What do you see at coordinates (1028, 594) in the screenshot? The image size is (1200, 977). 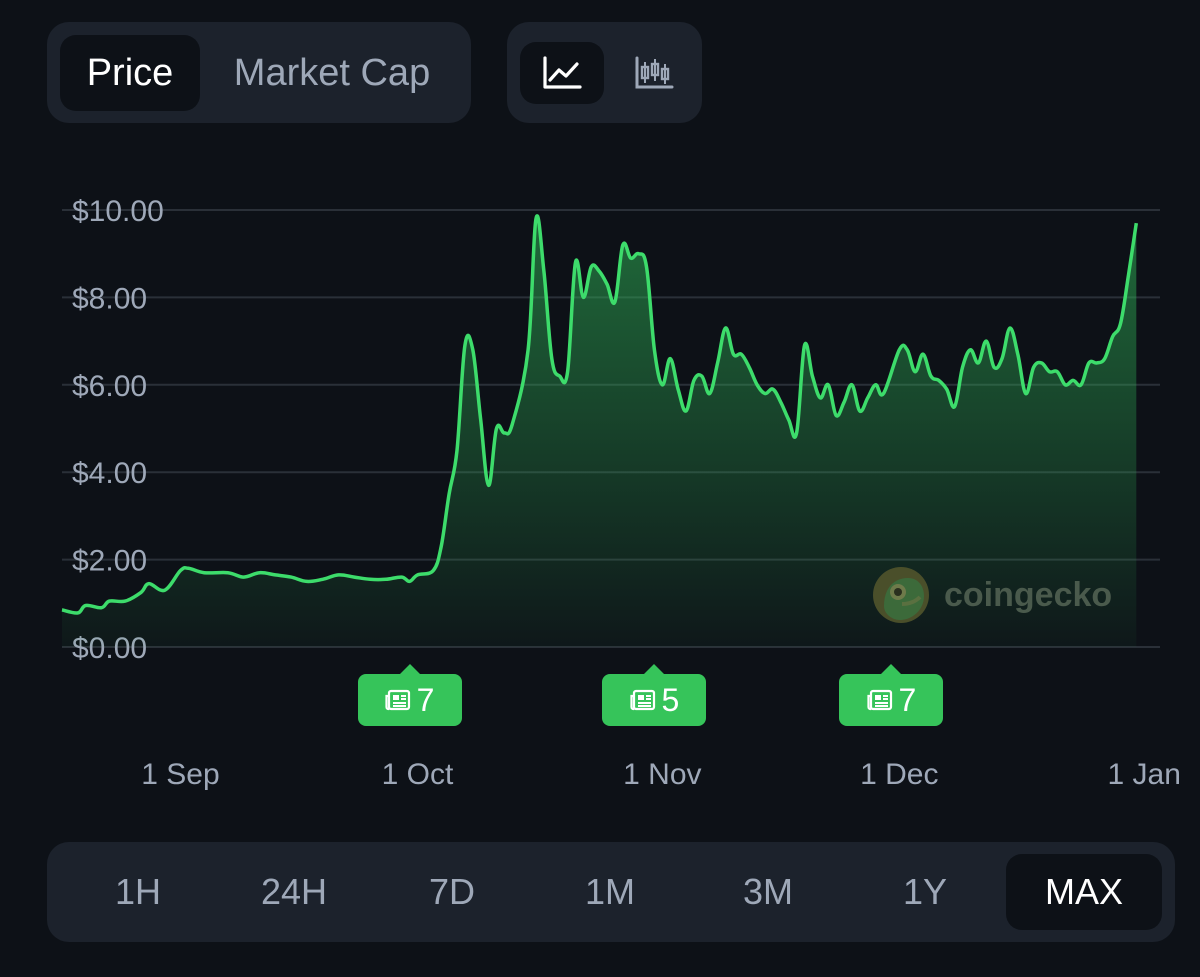 I see `watermark-text: coingecko` at bounding box center [1028, 594].